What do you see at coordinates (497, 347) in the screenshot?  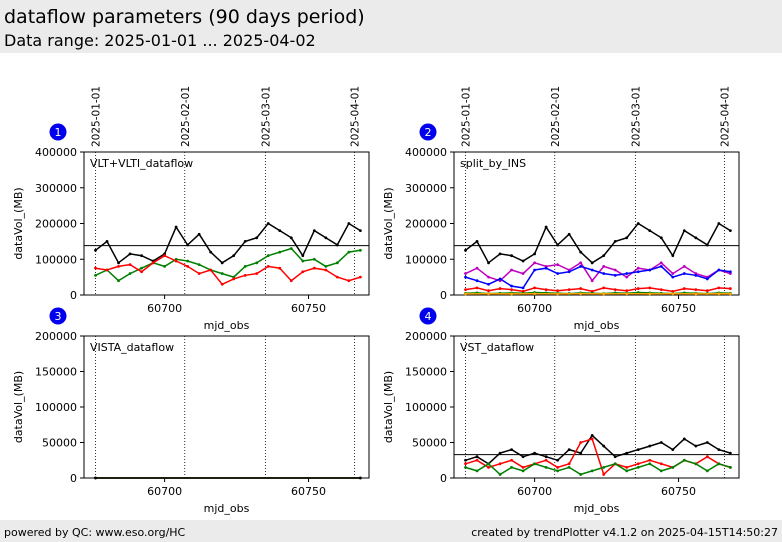 I see `panel-annotation: VST_dataflow` at bounding box center [497, 347].